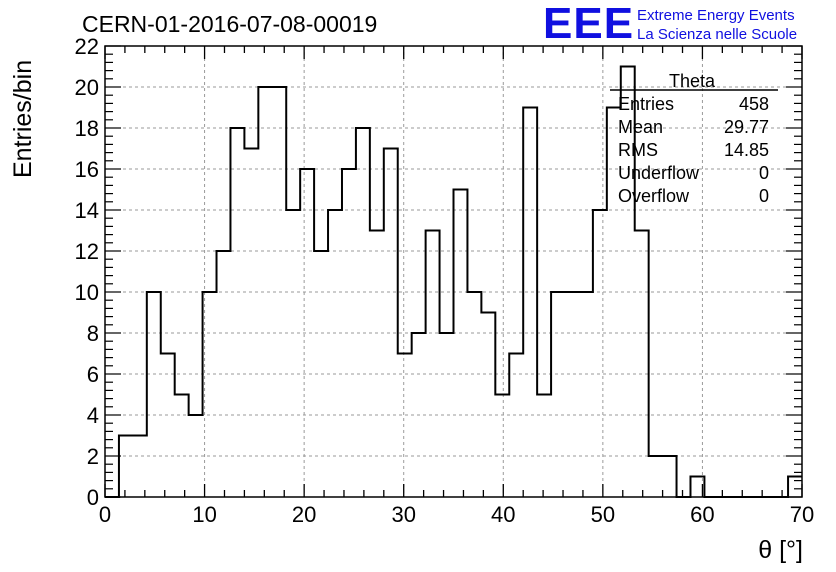 This screenshot has height=572, width=836. What do you see at coordinates (702, 514) in the screenshot?
I see `x-tick-label: 60` at bounding box center [702, 514].